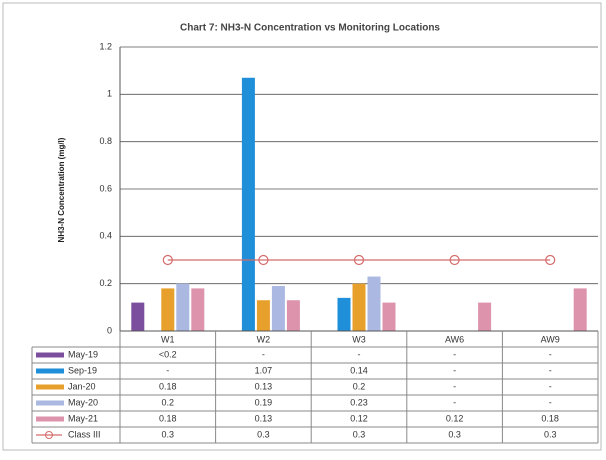 This screenshot has height=460, width=606. I want to click on y-tick-label: 1, so click(109, 94).